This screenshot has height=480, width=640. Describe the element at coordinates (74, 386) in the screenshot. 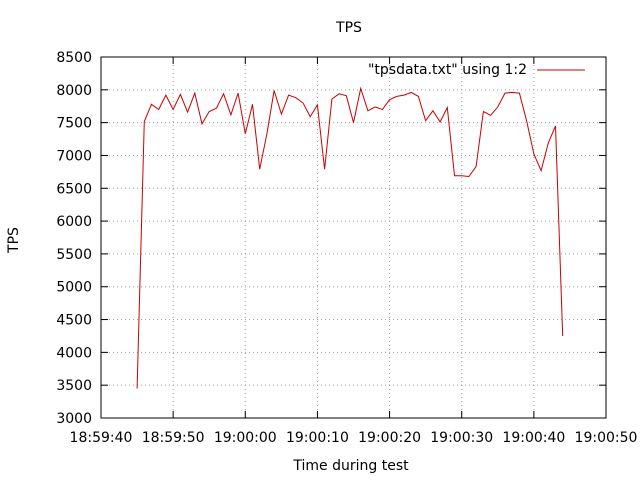

I see `y-tick-label: 3500` at that location.